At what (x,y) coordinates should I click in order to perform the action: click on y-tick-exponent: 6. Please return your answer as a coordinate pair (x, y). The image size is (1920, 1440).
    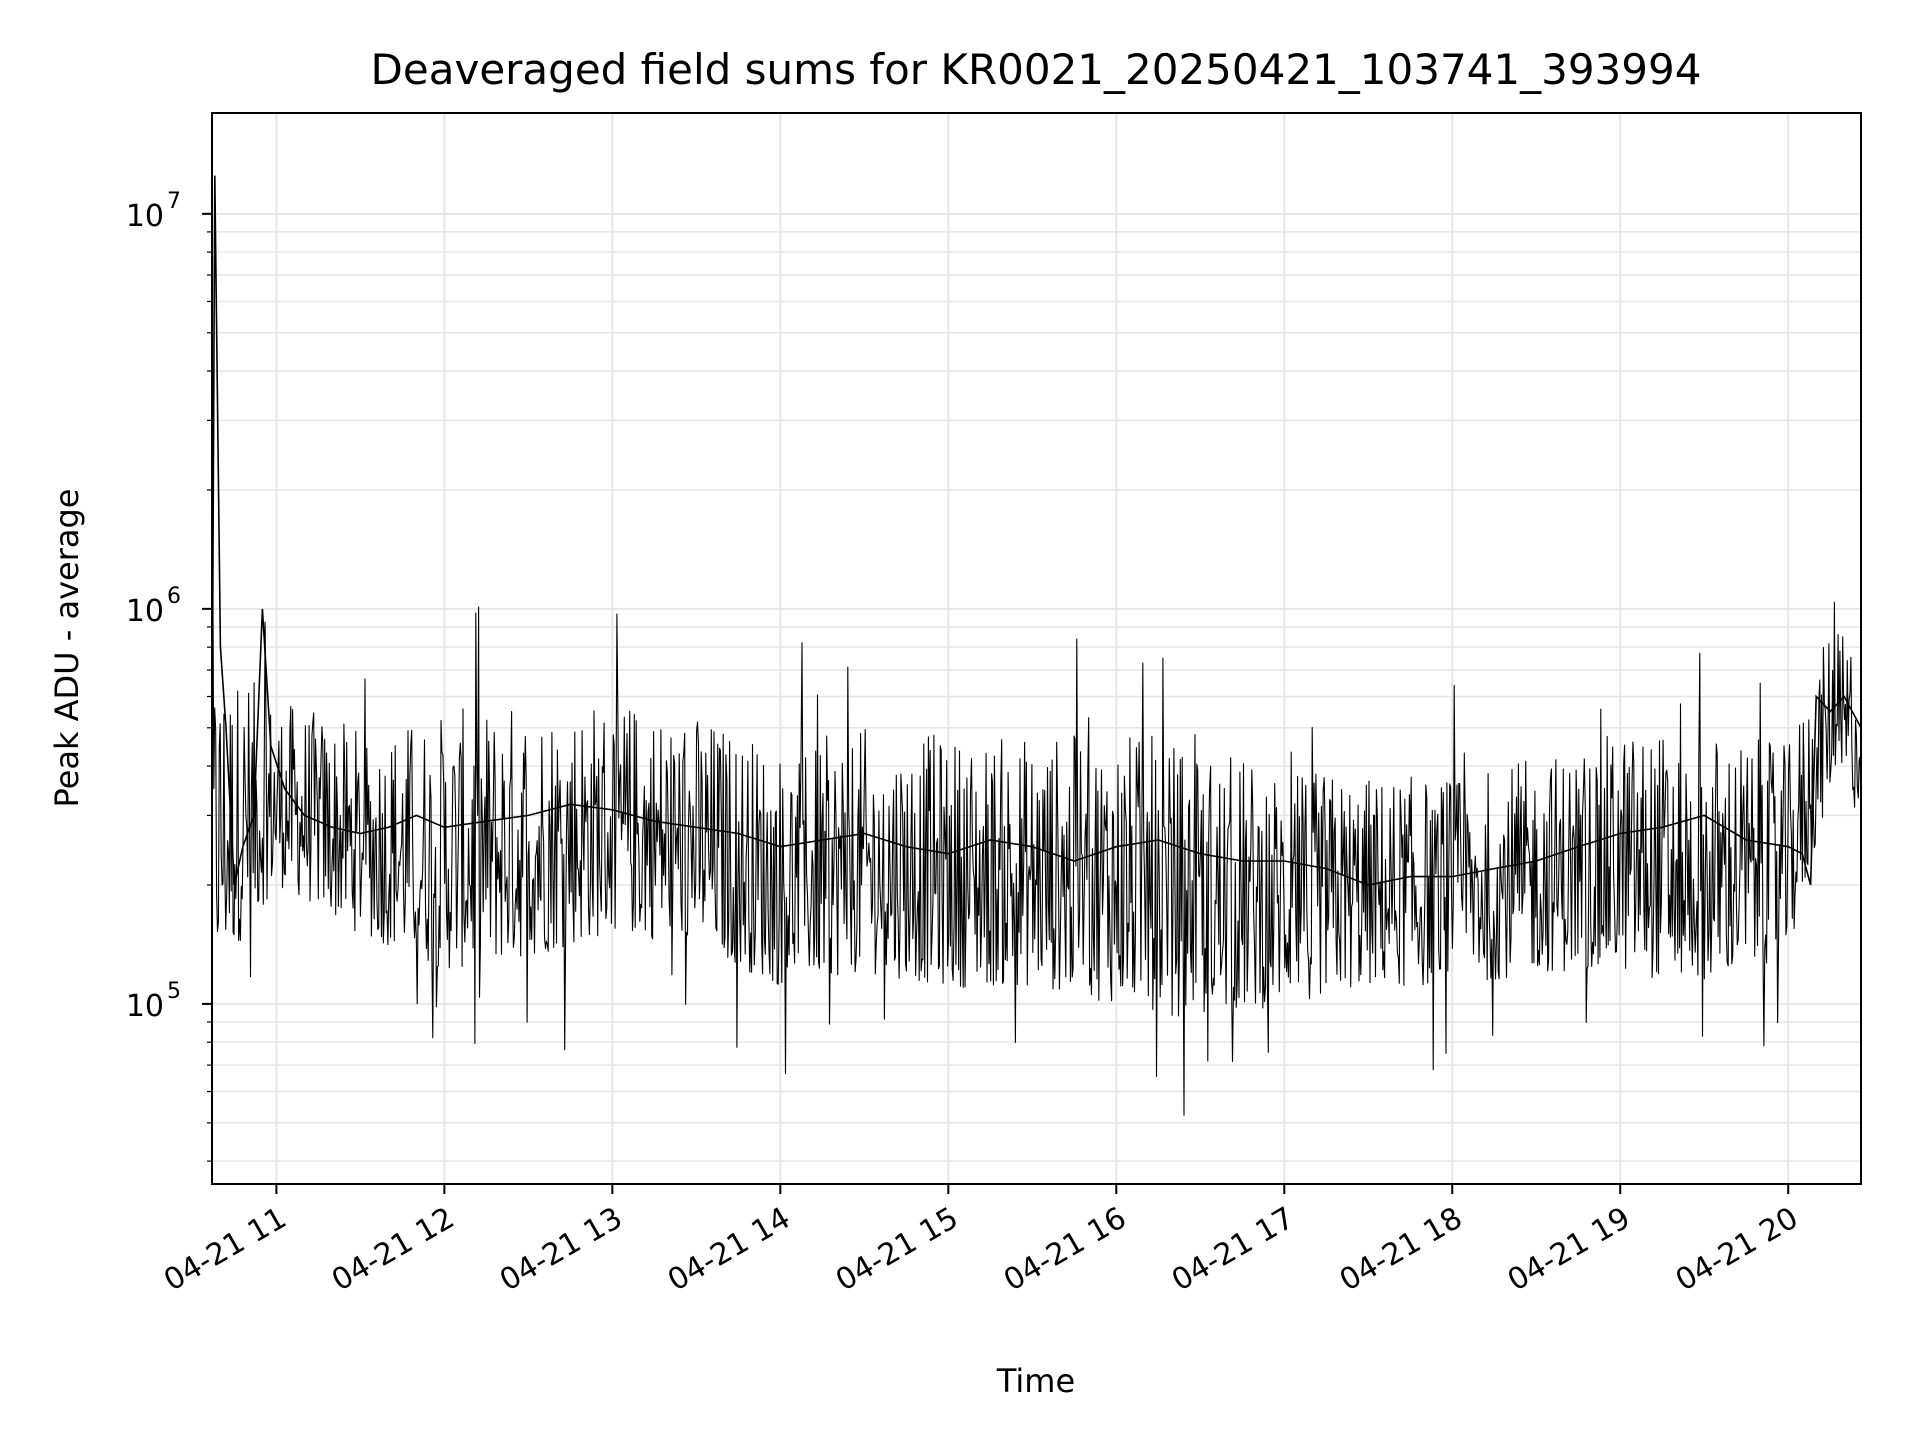
    Looking at the image, I should click on (174, 596).